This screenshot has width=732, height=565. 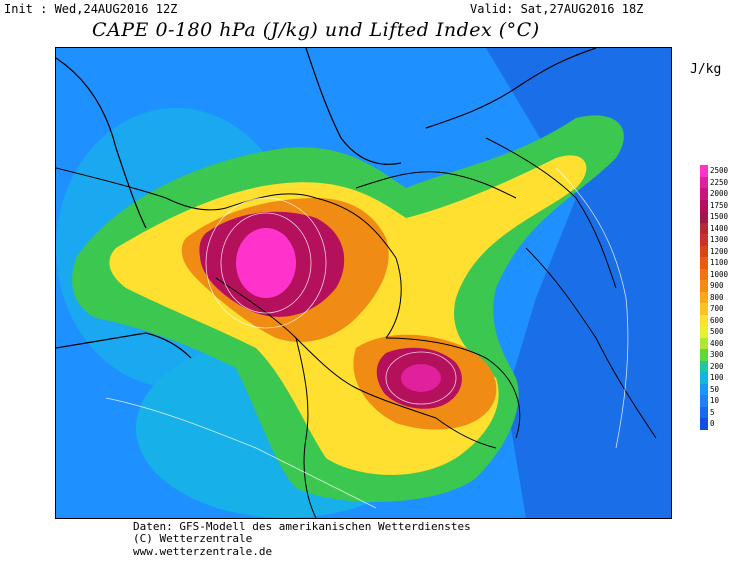 I want to click on colorbar-label: 500, so click(x=717, y=332).